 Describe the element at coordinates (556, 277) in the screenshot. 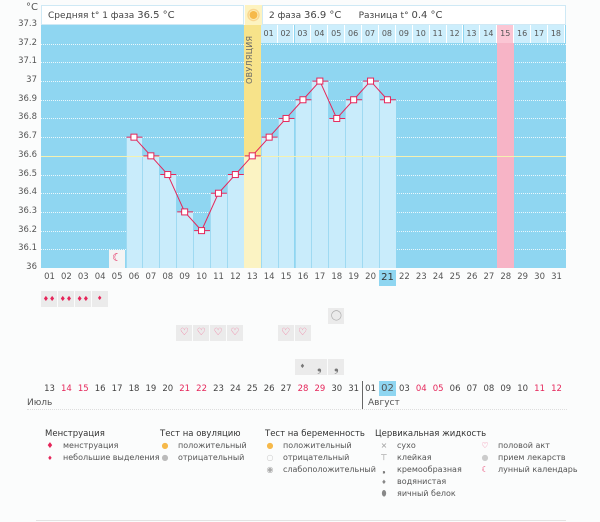

I see `day-label: 31` at that location.